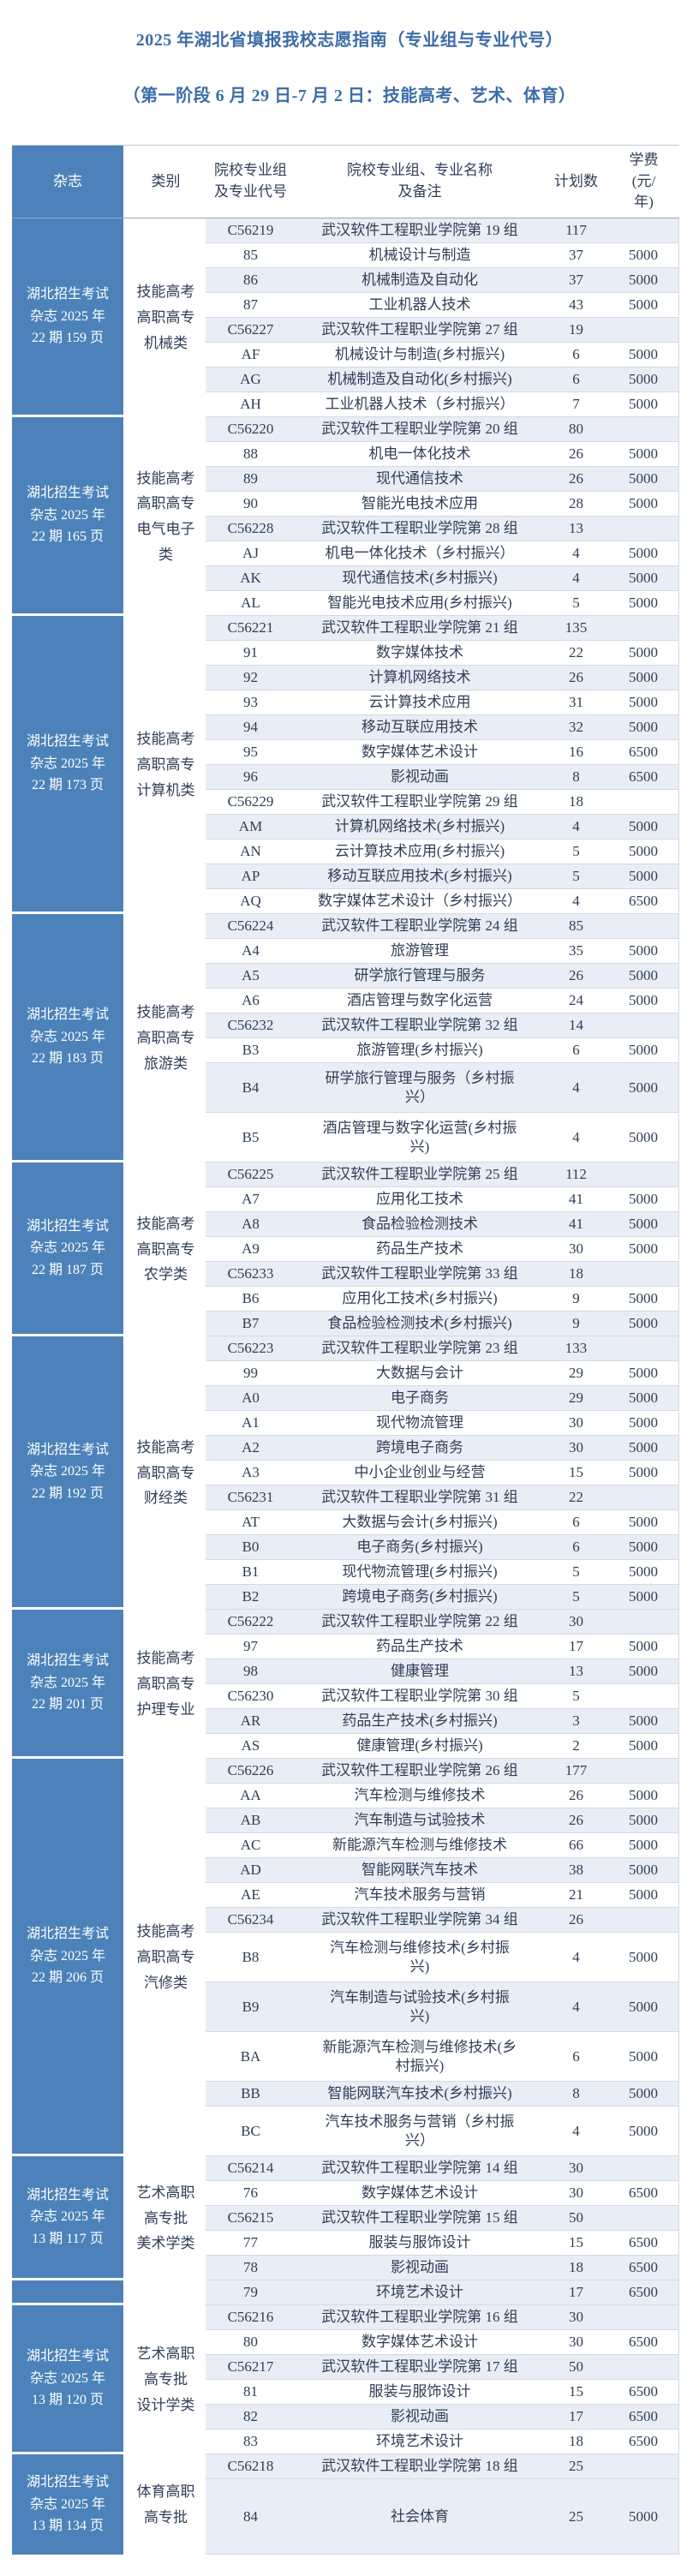 This screenshot has width=699, height=2576. I want to click on group-row: C56231 武汉软件工程职业学院第 31 组 22, so click(442, 1497).